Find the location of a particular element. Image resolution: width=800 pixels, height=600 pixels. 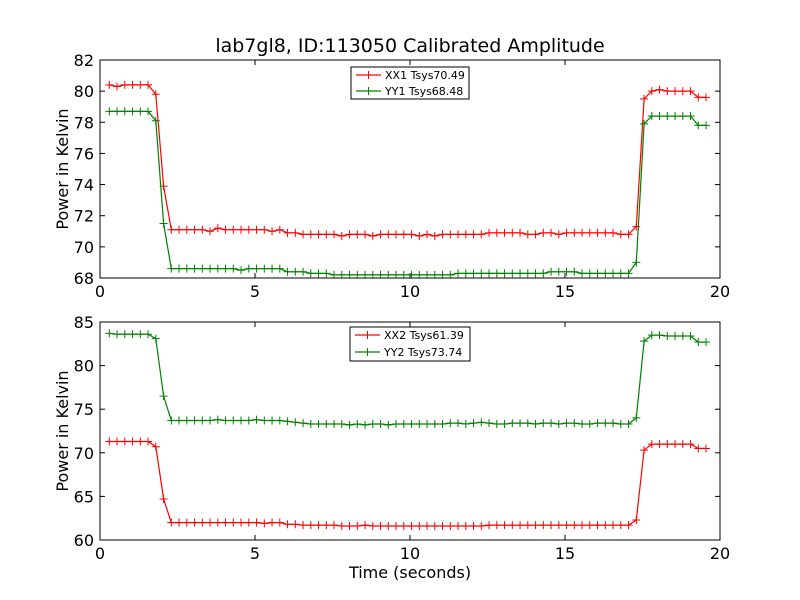

legend-1: XX2 Tsys61.39 YY2 Tsys73.74 is located at coordinates (410, 344).